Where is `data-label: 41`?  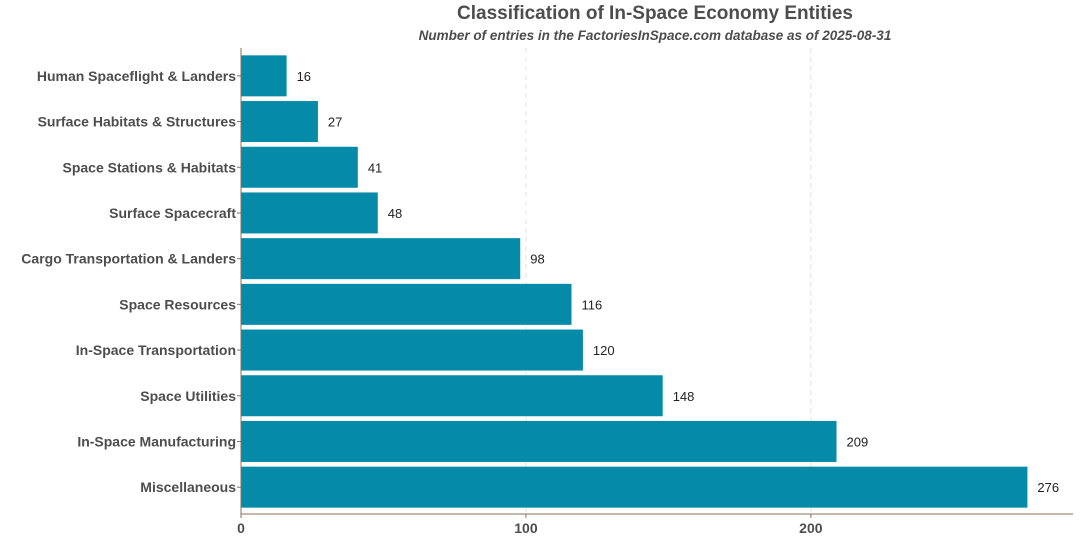
data-label: 41 is located at coordinates (375, 167).